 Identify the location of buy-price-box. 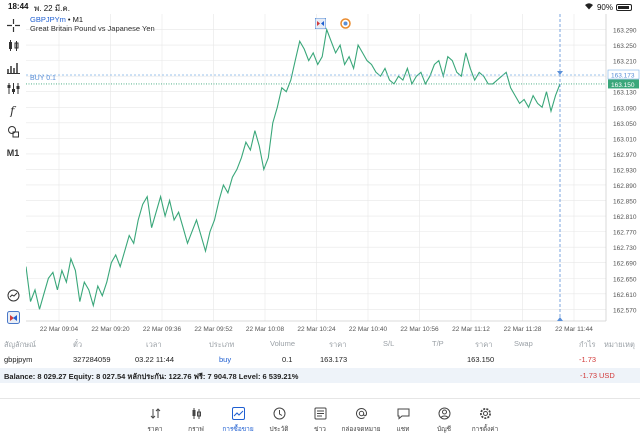
(623, 74).